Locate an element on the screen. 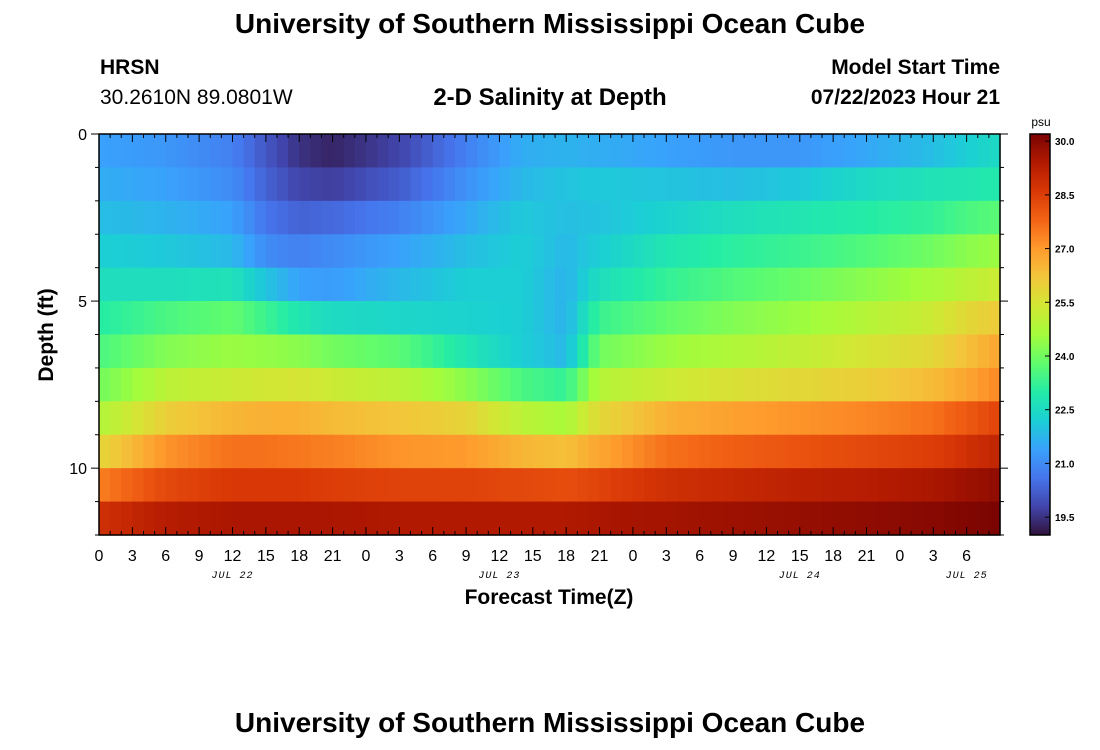 The image size is (1100, 750). x-tick-label: 15 is located at coordinates (533, 556).